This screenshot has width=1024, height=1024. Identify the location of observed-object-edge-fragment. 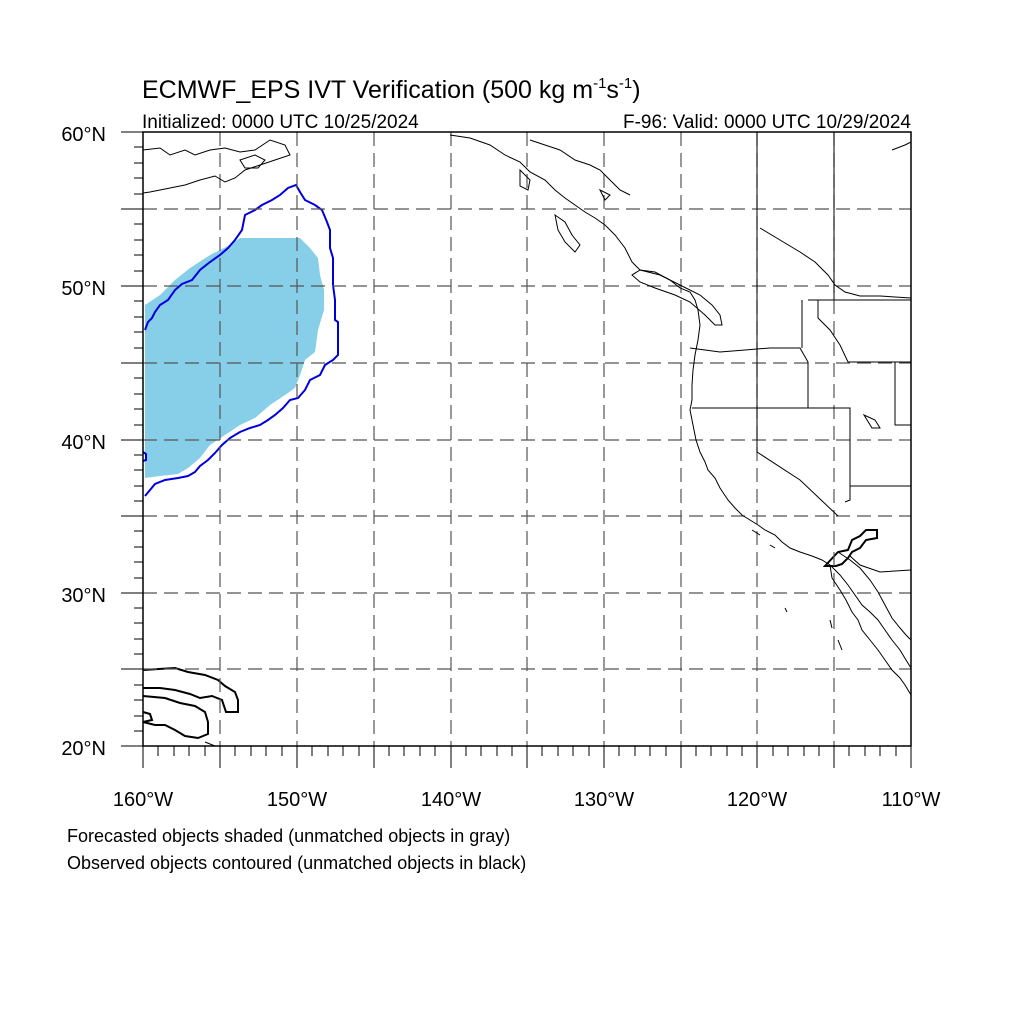
(144, 456).